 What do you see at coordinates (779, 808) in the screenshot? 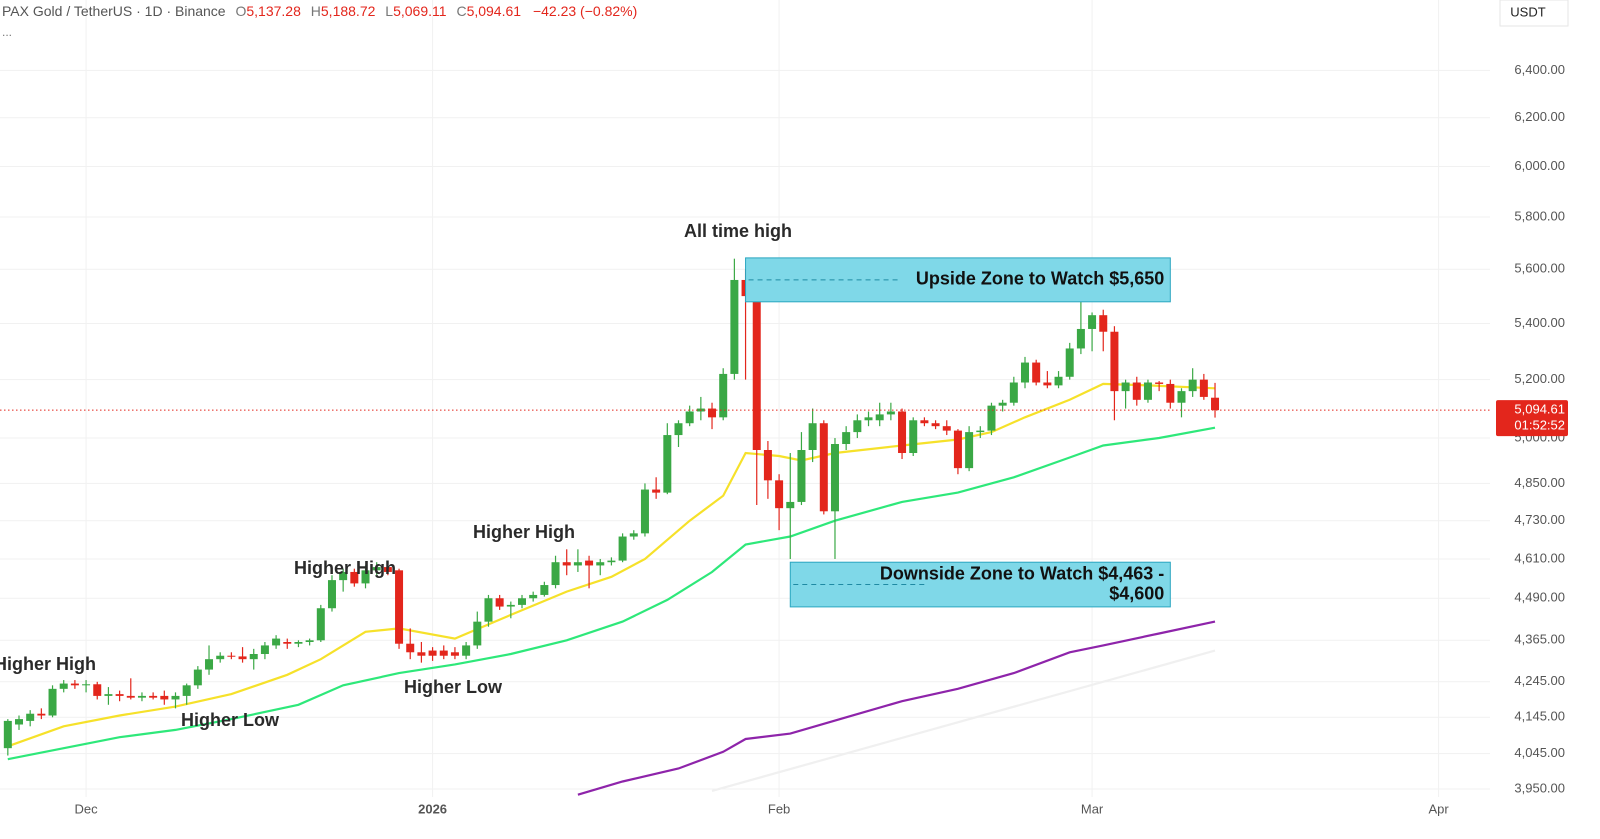
I see `x-tick-label: Feb` at bounding box center [779, 808].